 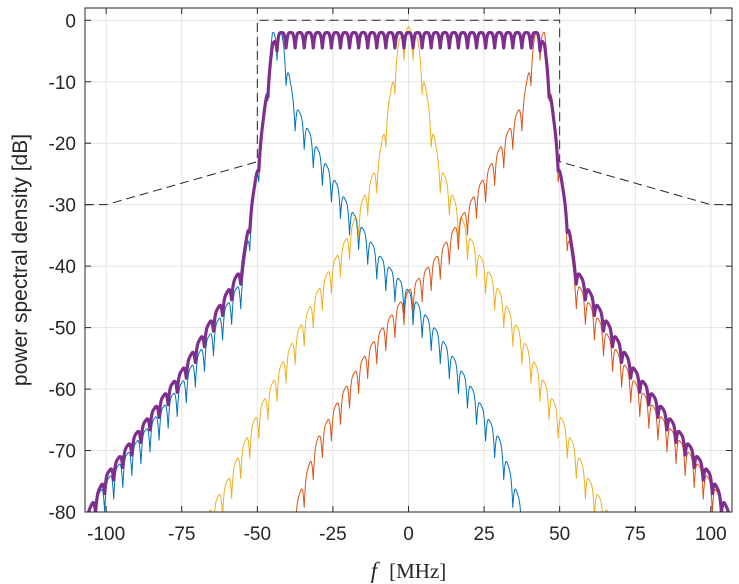 What do you see at coordinates (417, 571) in the screenshot?
I see `x-axis-unit: [MHz]` at bounding box center [417, 571].